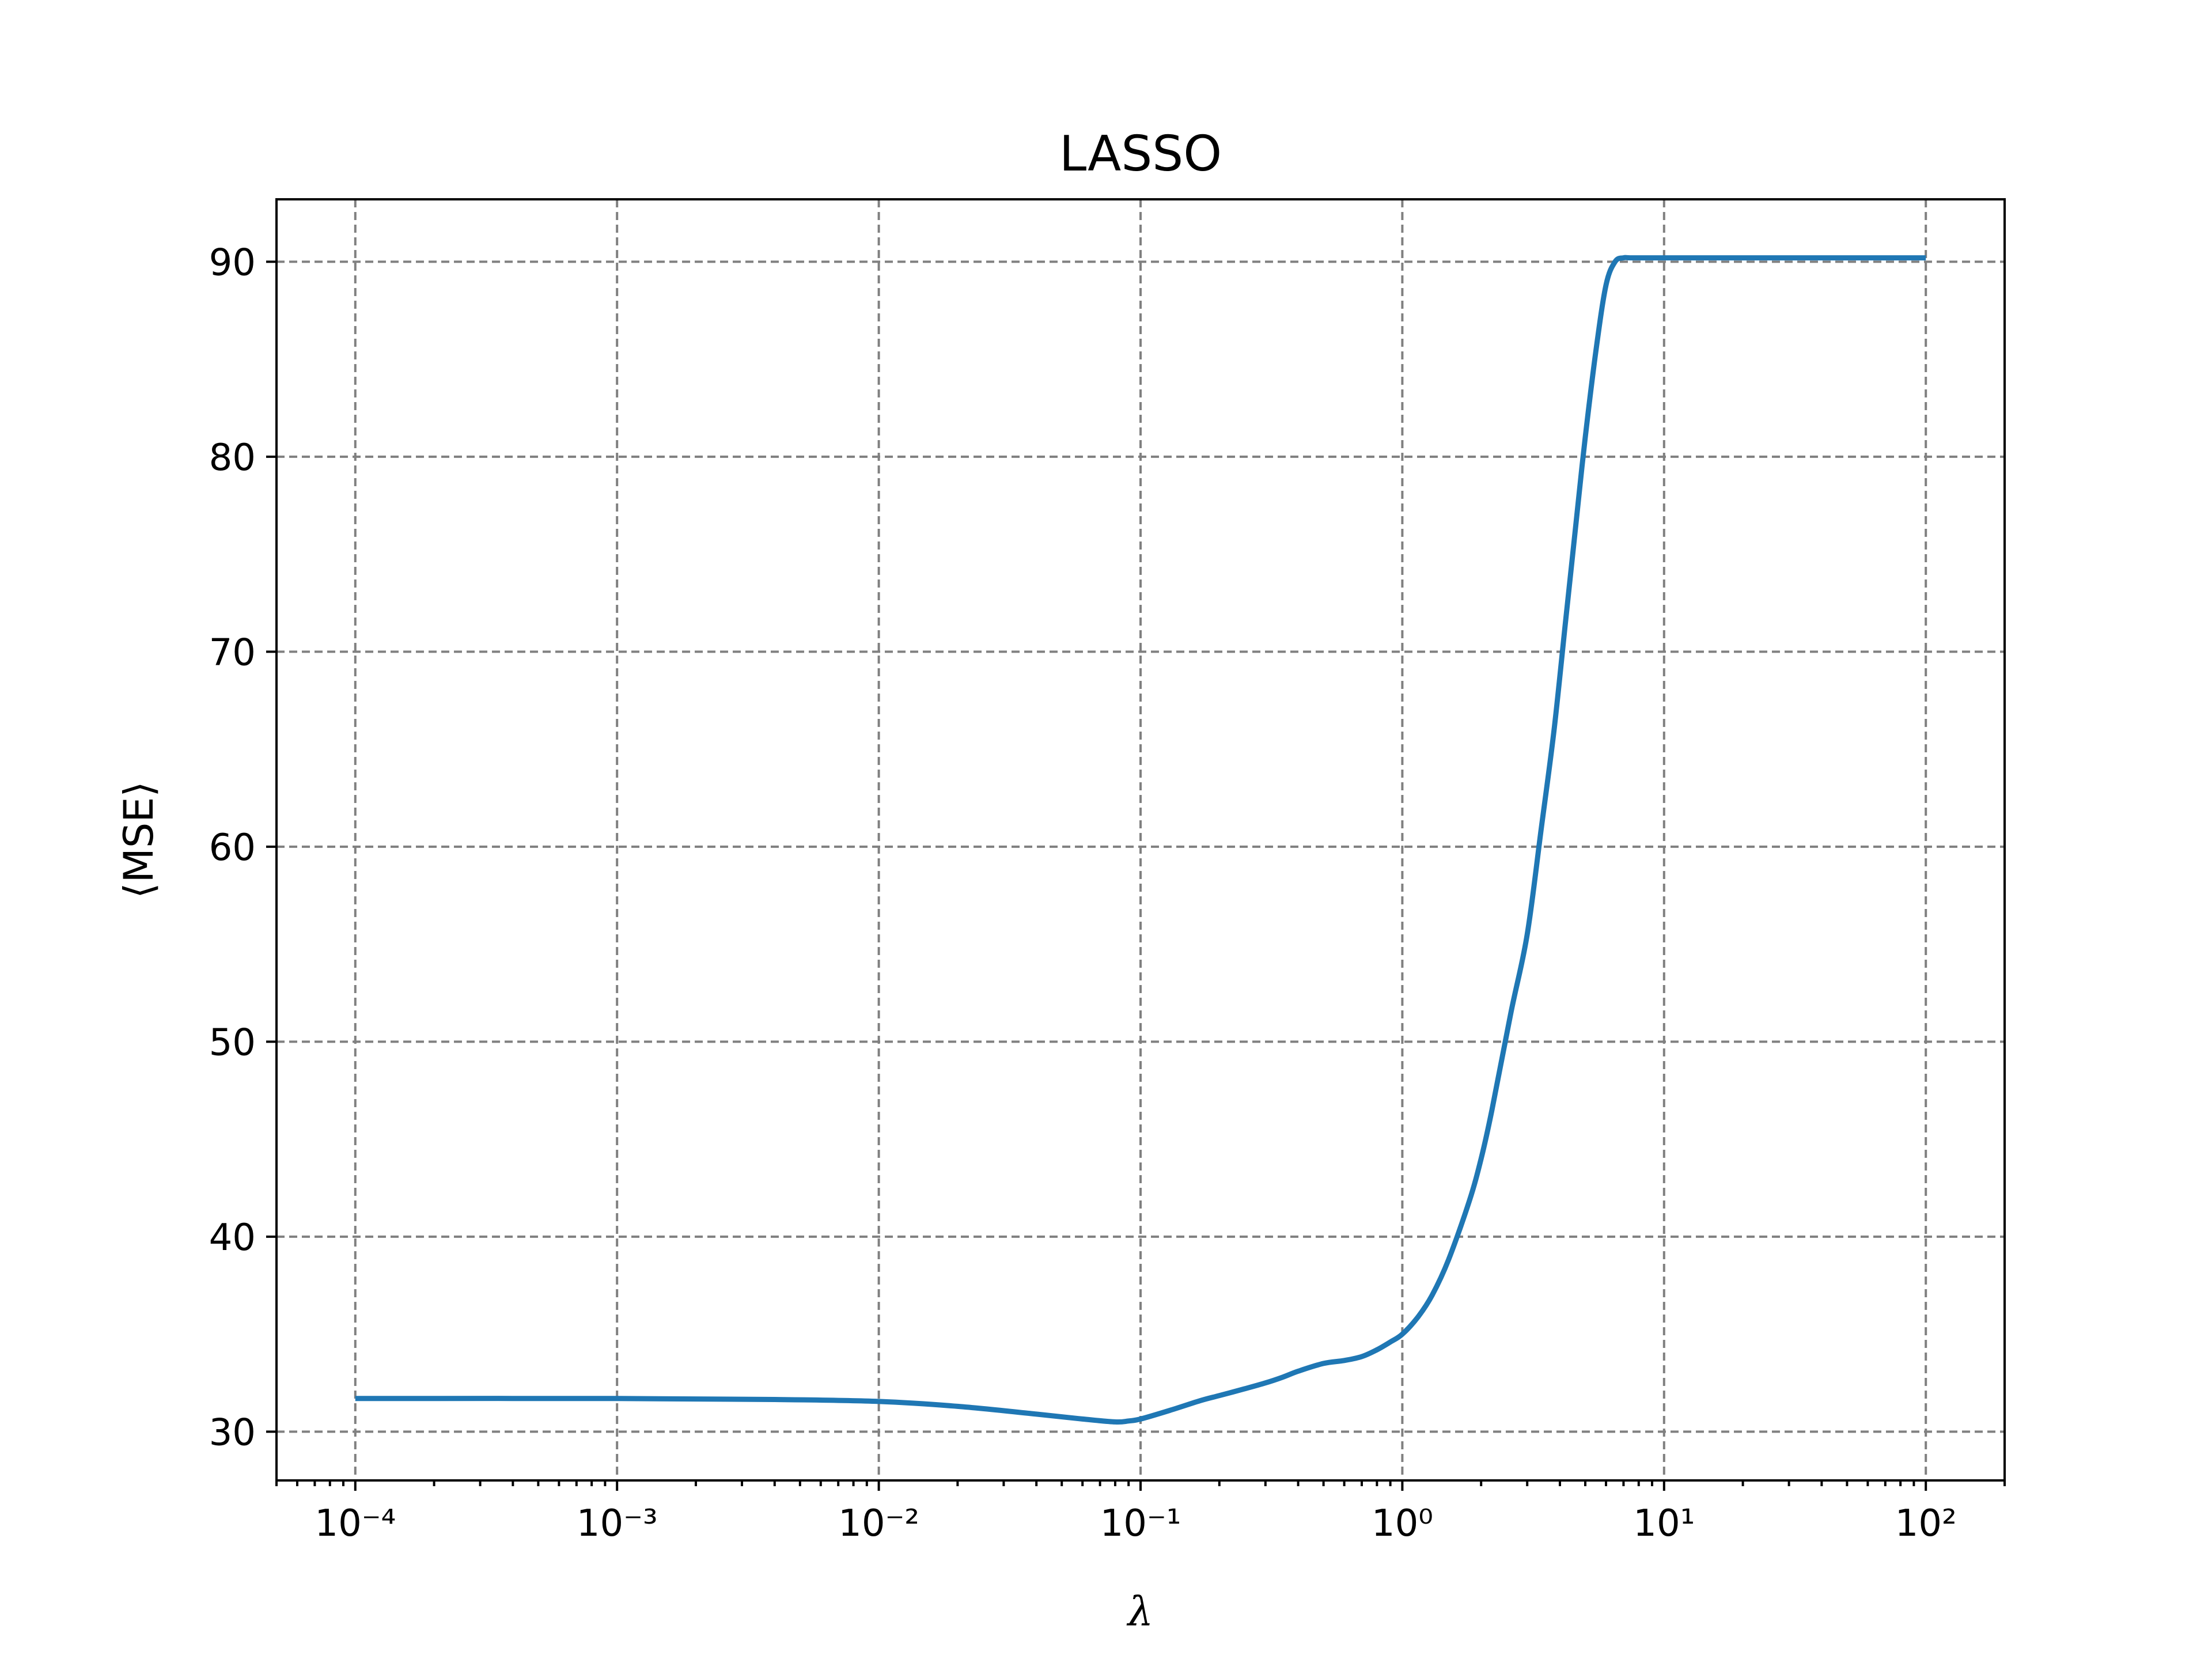 This screenshot has width=2212, height=1659. What do you see at coordinates (355, 1523) in the screenshot?
I see `x-tick-label: 10⁻⁴` at bounding box center [355, 1523].